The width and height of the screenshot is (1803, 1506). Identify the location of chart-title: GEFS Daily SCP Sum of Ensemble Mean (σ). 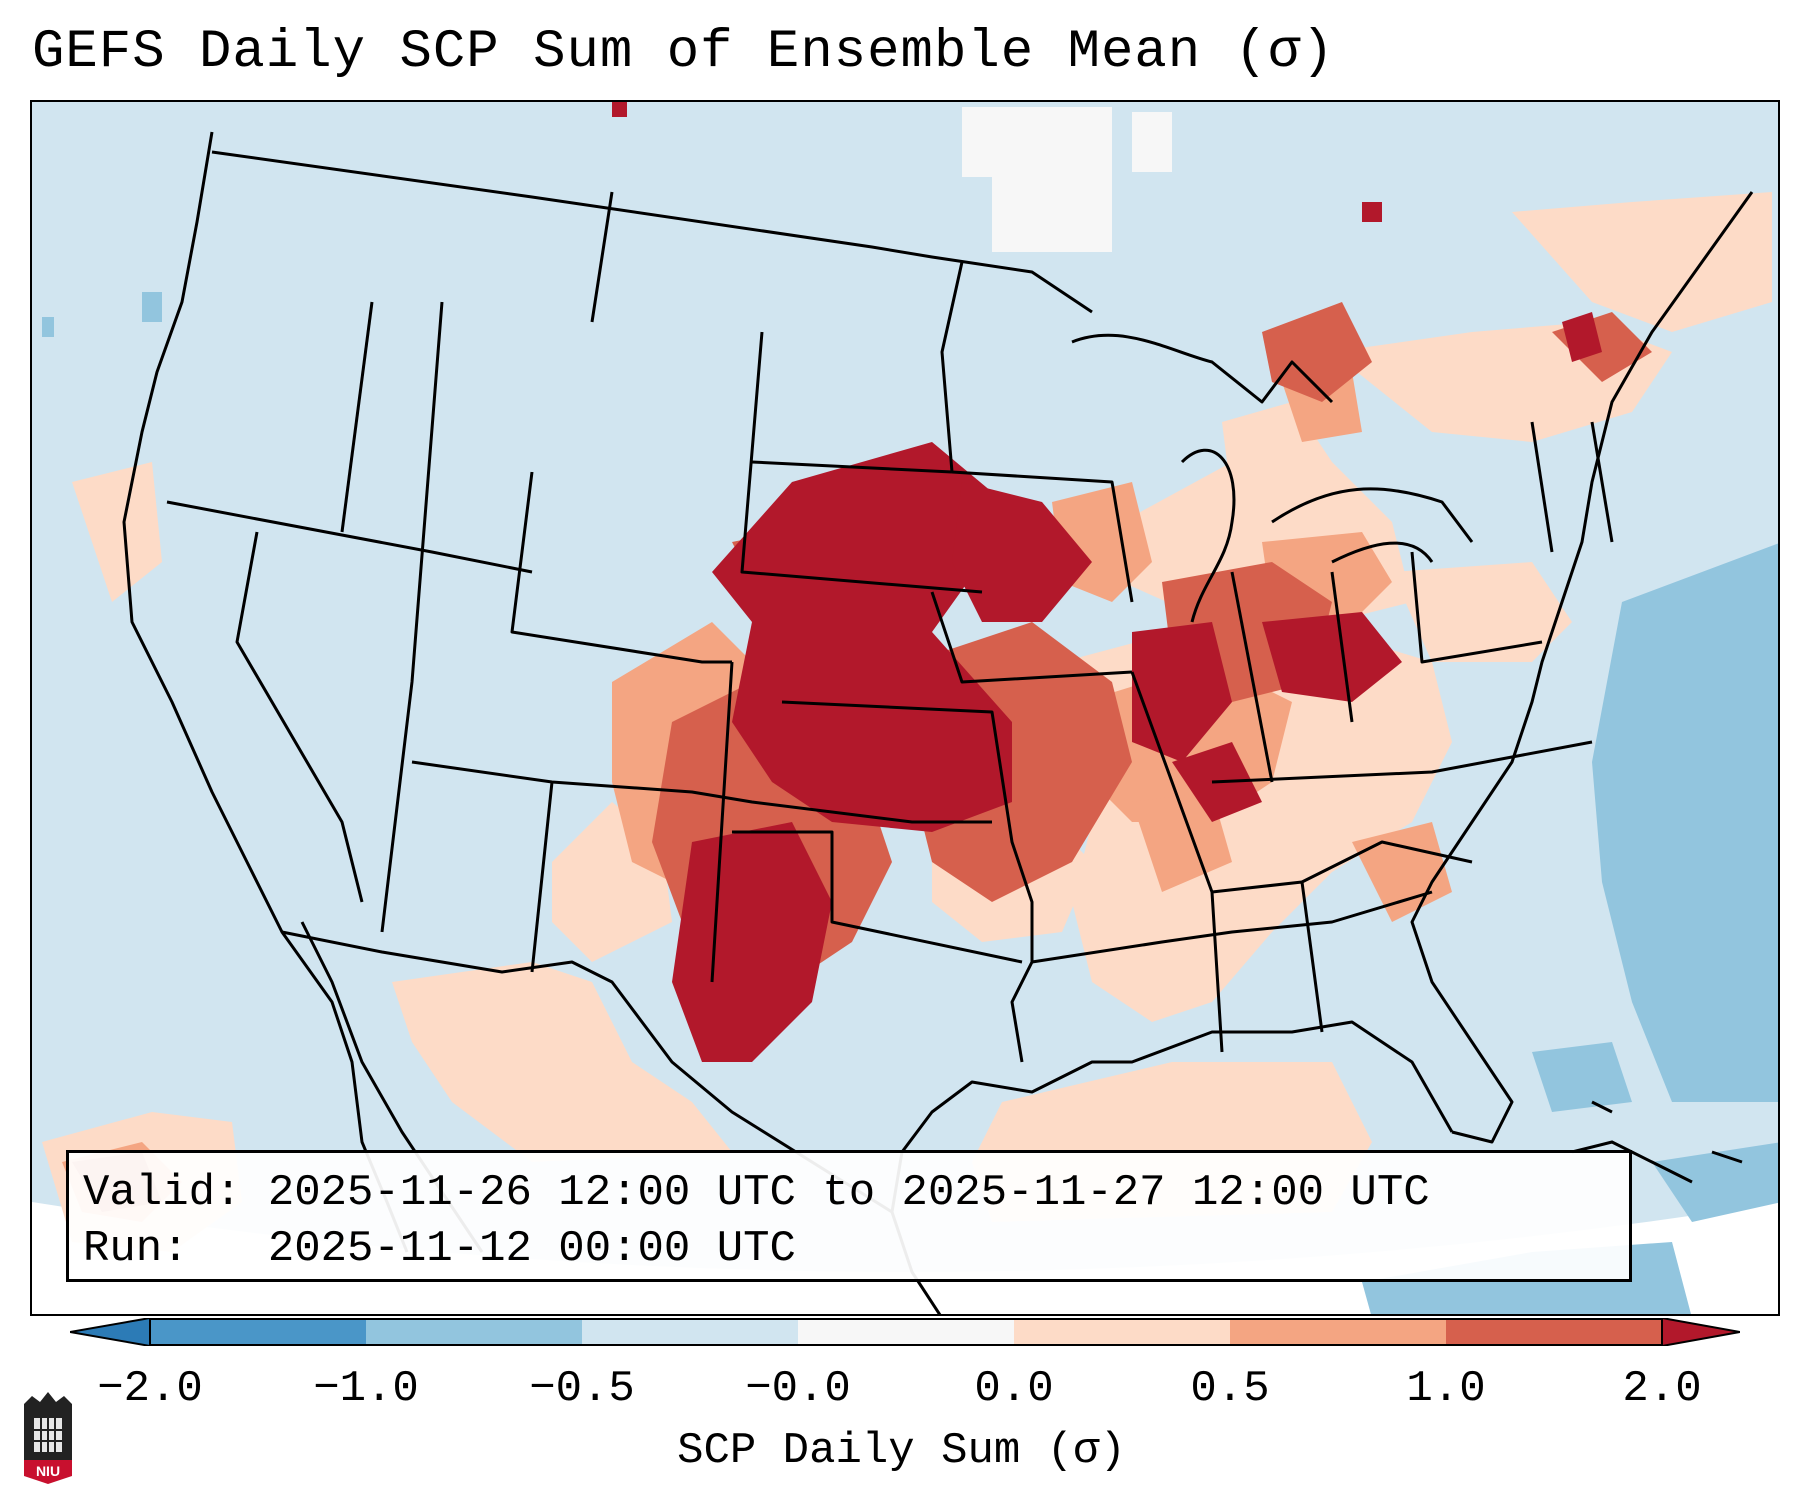
(683, 52).